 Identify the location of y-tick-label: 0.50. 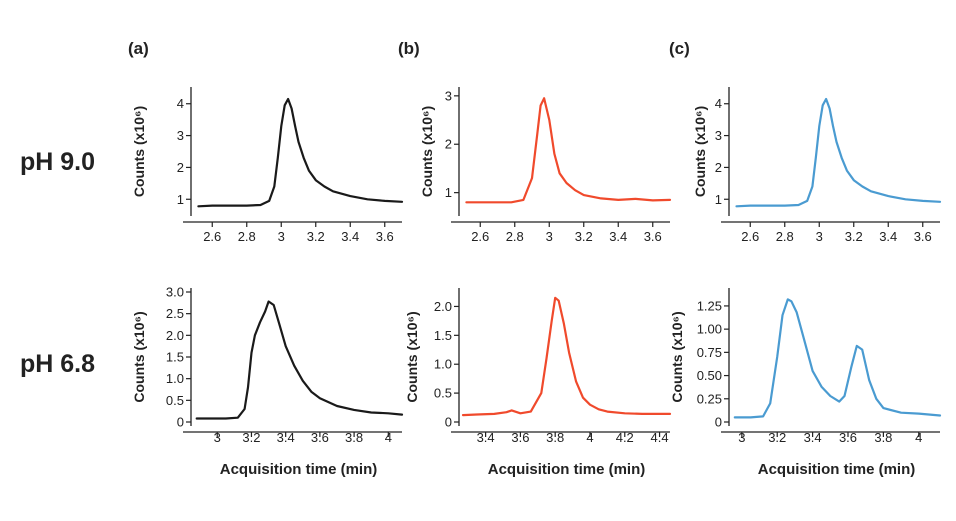
(709, 375).